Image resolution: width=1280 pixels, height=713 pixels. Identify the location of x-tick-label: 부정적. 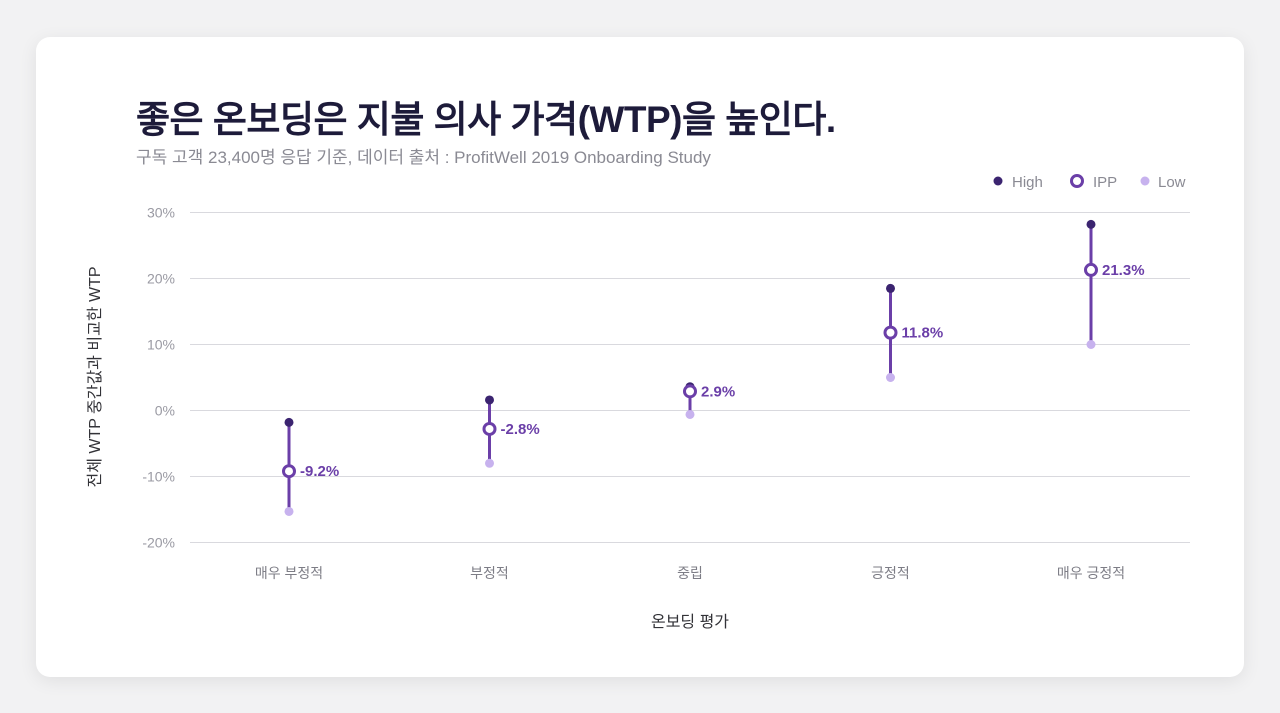
(489, 573).